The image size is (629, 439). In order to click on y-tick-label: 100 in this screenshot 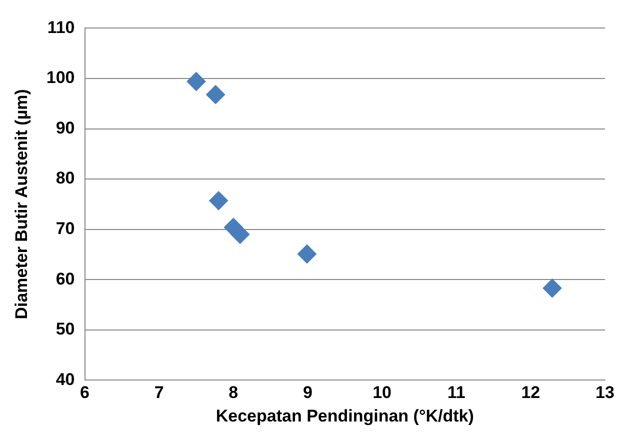, I will do `click(60, 78)`.